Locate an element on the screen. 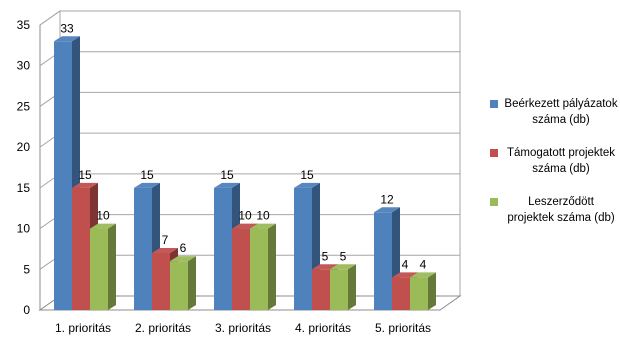  legend-item: Beérkezett pályázatok száma (db) is located at coordinates (554, 112).